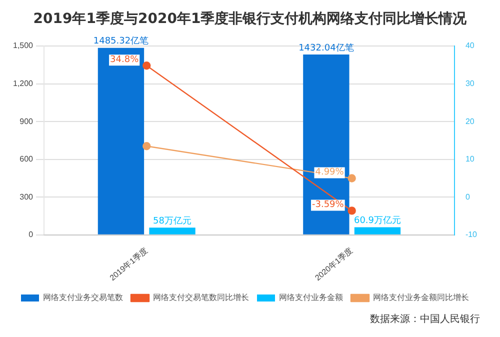 The height and width of the screenshot is (337, 500). What do you see at coordinates (27, 159) in the screenshot?
I see `y-tick-label: 600` at bounding box center [27, 159].